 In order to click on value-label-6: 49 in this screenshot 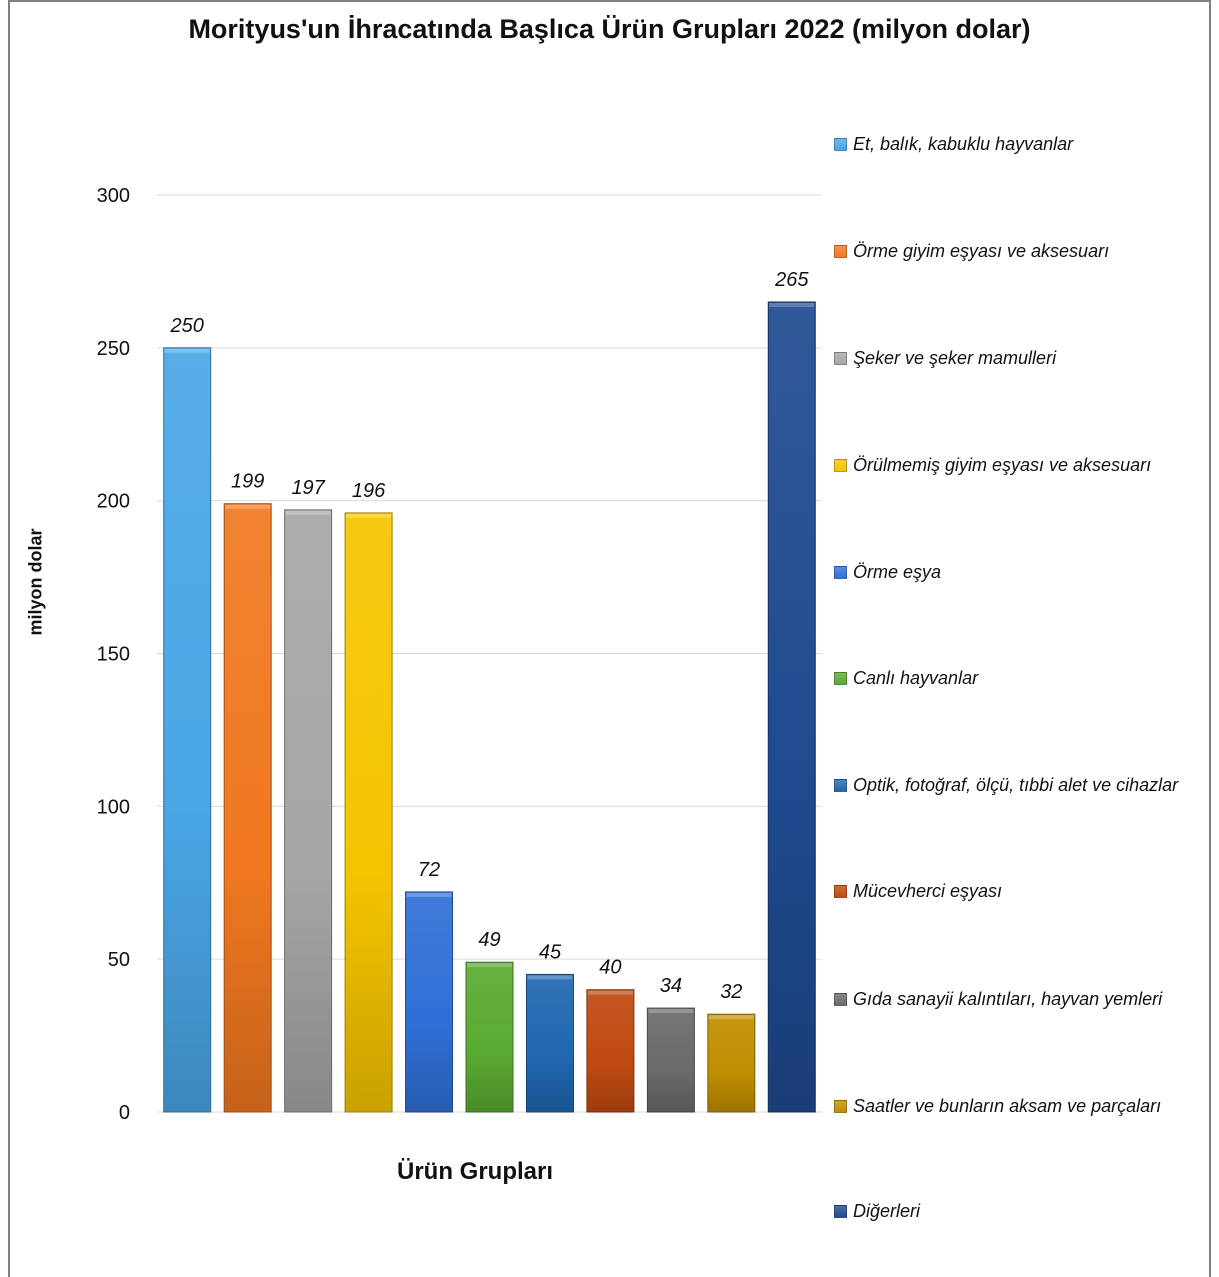, I will do `click(489, 940)`.